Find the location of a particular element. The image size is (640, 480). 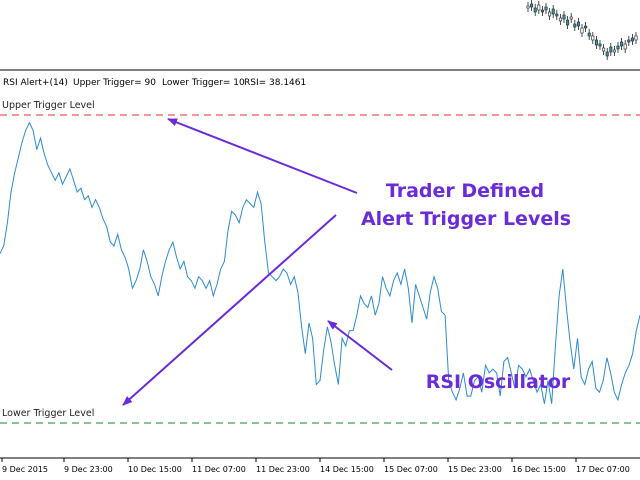

lower-trigger-value: Lower Trigger= 10 is located at coordinates (203, 83).